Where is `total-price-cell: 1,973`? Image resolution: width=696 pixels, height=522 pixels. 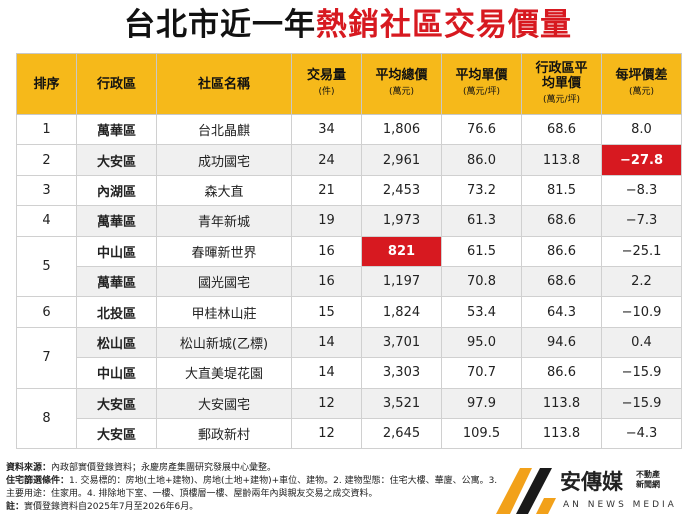
total-price-cell: 1,973 is located at coordinates (401, 221).